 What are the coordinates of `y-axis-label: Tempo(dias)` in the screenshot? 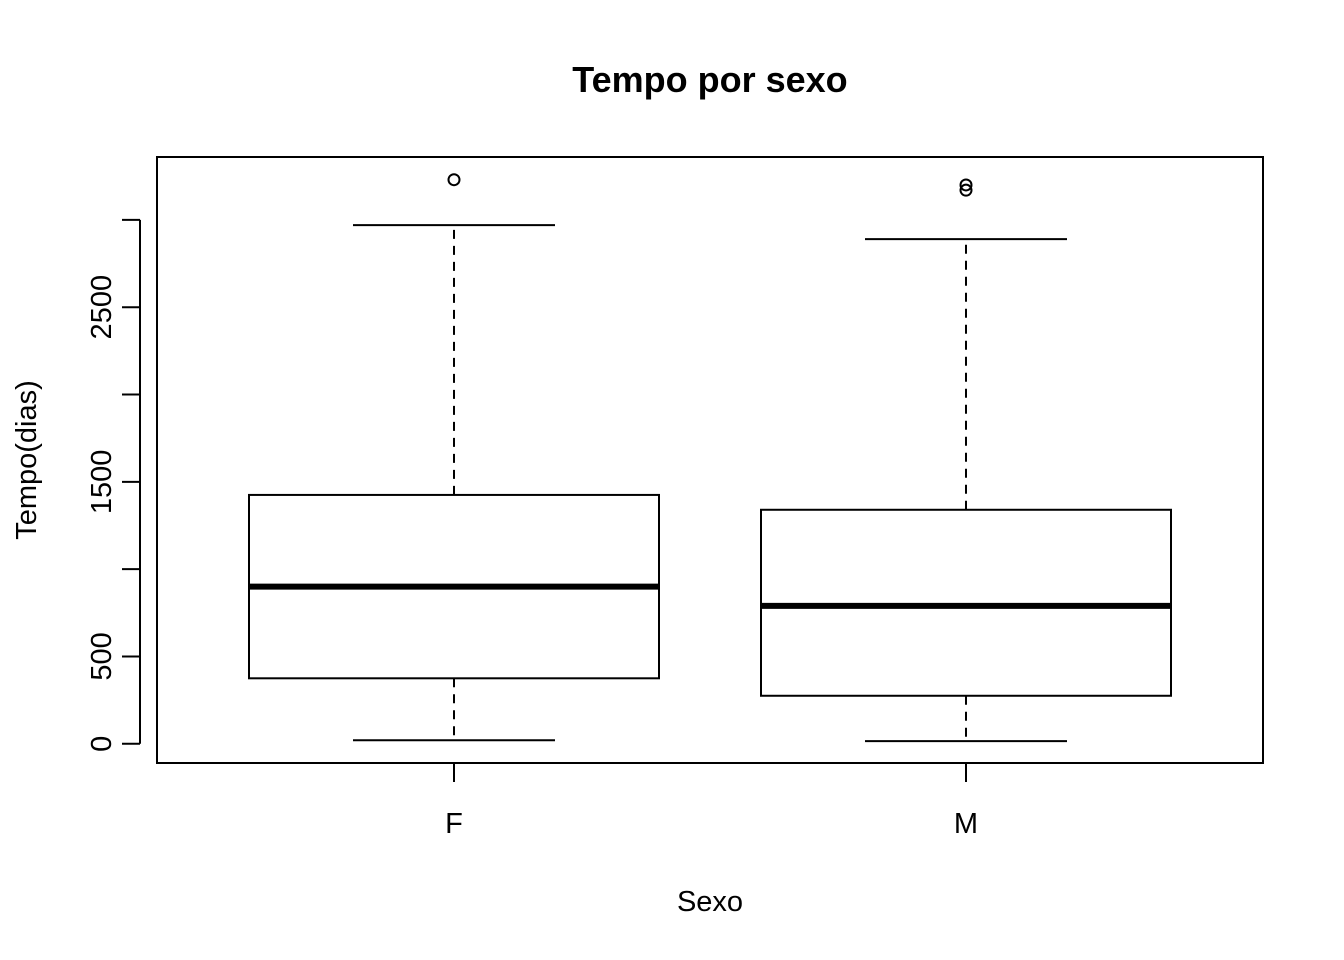 It's located at (27, 460).